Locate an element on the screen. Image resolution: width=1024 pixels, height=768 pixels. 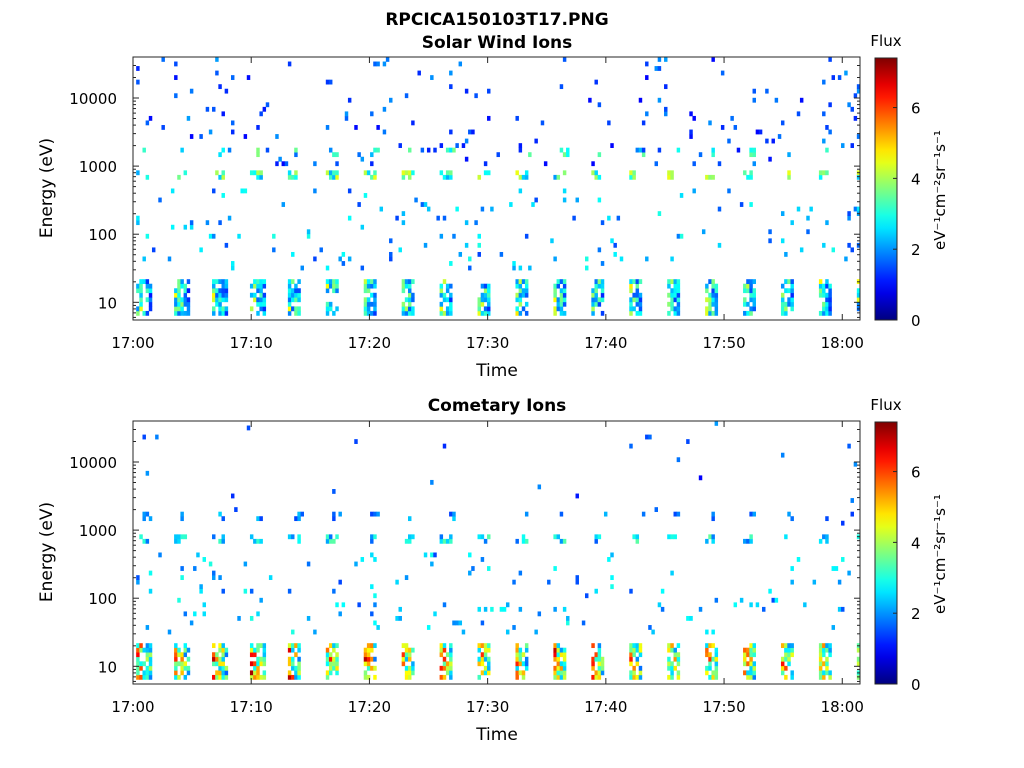
x-tick-label: 17:10 is located at coordinates (251, 707).